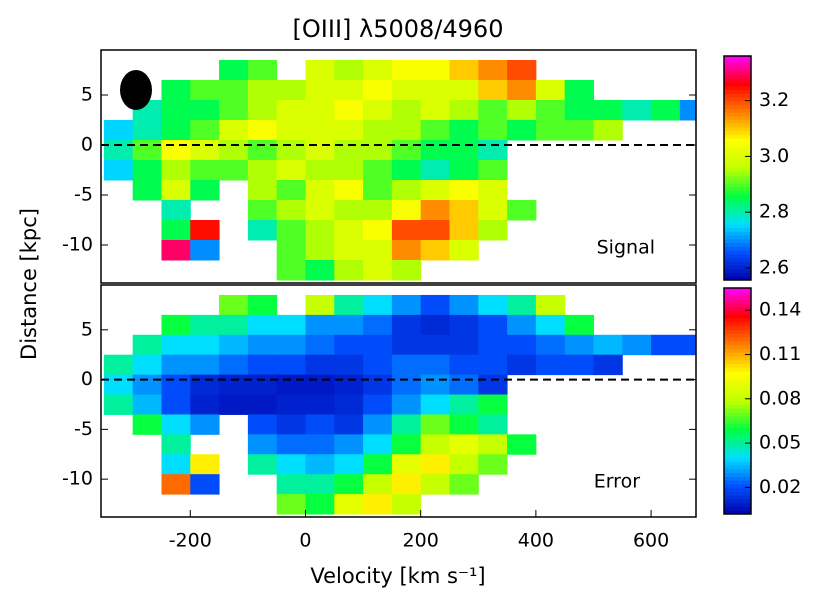  Describe the element at coordinates (305, 541) in the screenshot. I see `x-tick-label: 0` at that location.